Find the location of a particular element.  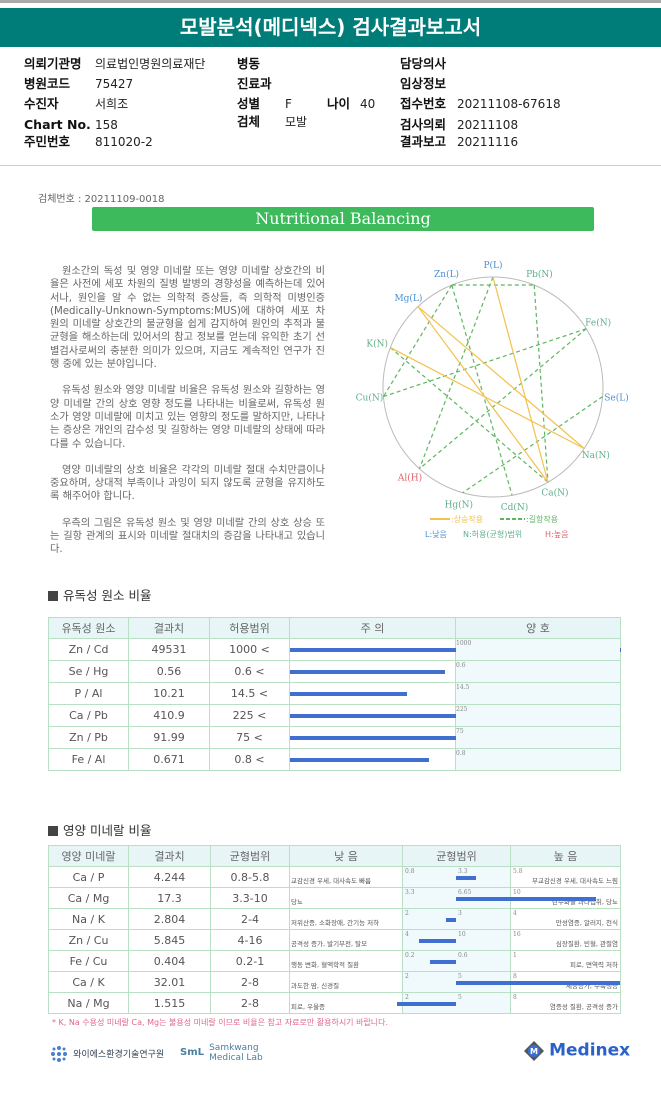

square-bullet-icon is located at coordinates (53, 596).